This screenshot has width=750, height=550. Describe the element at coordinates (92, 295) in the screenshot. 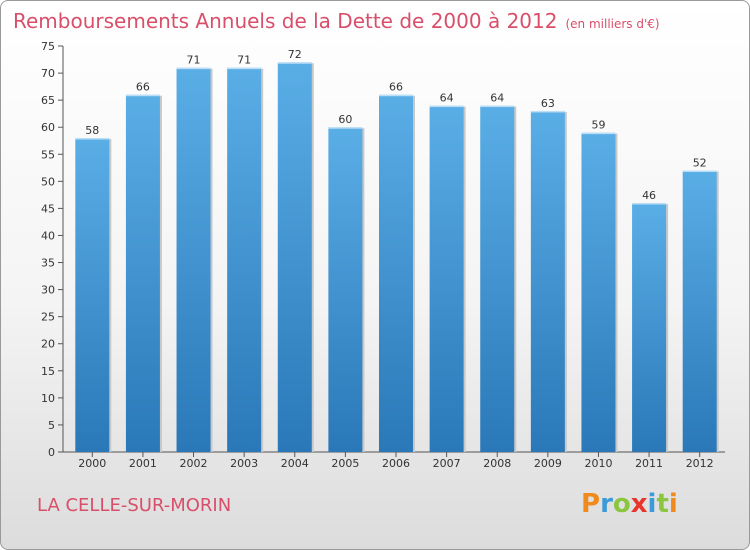

I see `bar-2000` at that location.